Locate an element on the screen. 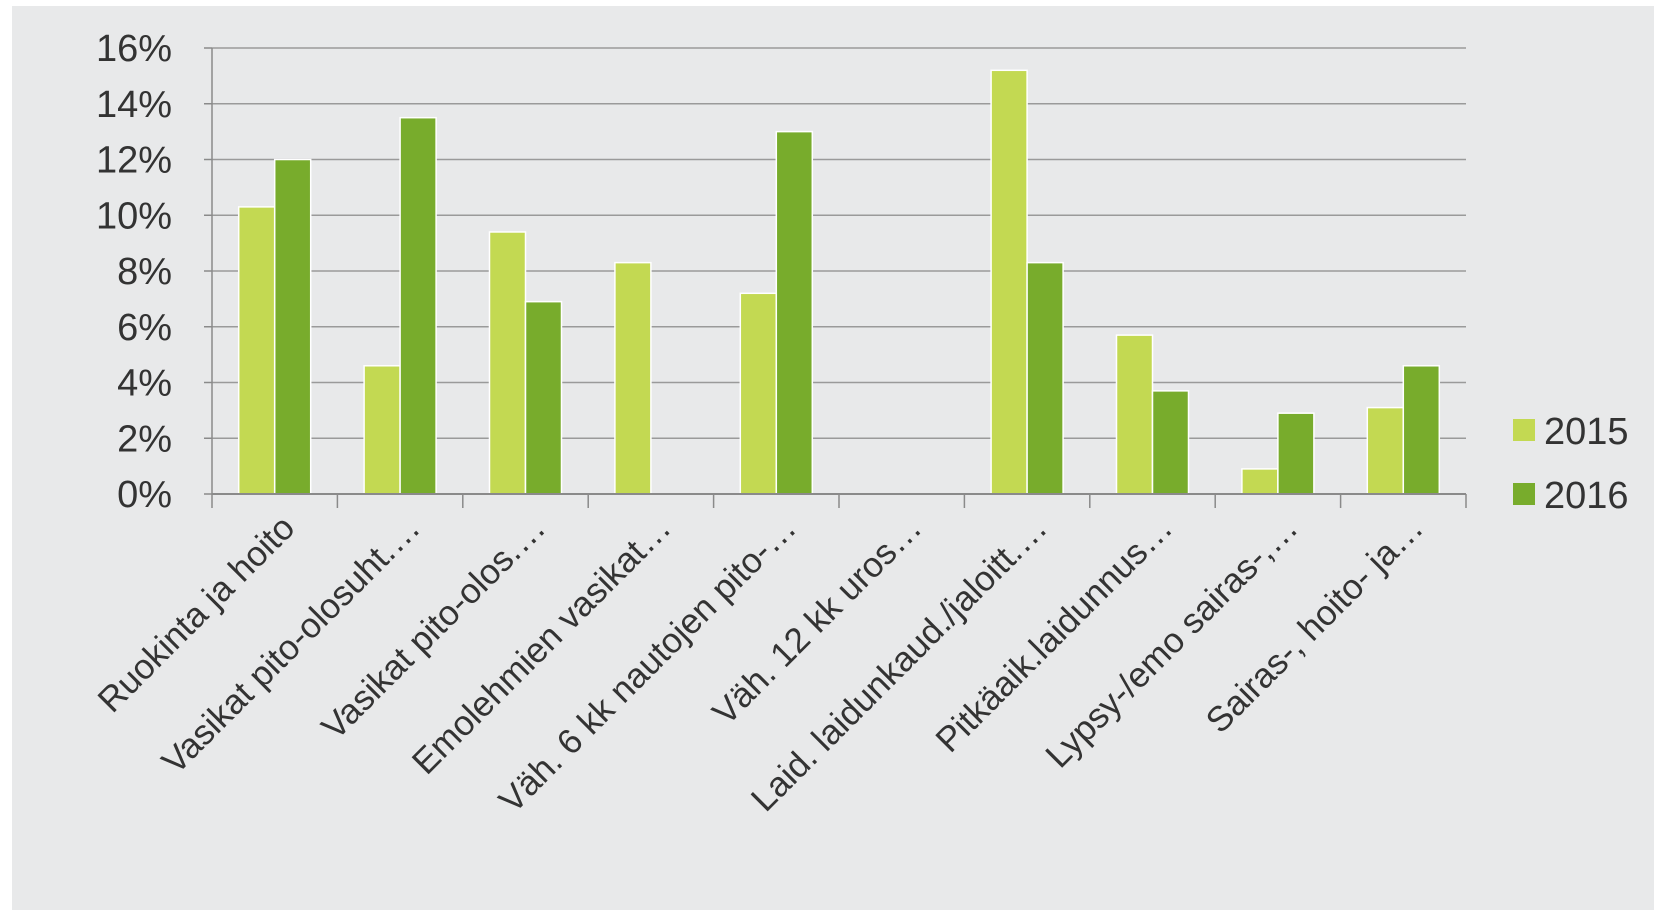  y-tick-labels: 0% 2% 4% 6% 8% 10% 12% 14% 16% is located at coordinates (134, 272).